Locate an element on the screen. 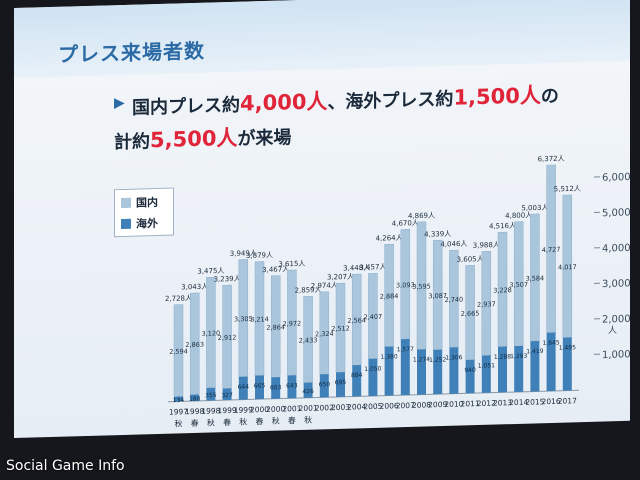 The image size is (640, 480). total-label: 2,859人 is located at coordinates (308, 290).